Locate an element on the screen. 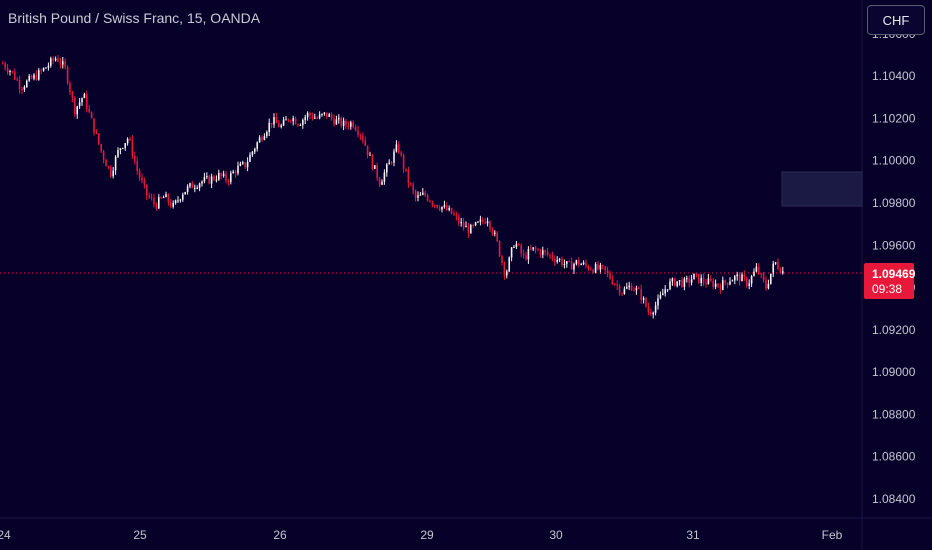 This screenshot has height=550, width=932. currency-button: CHF is located at coordinates (896, 20).